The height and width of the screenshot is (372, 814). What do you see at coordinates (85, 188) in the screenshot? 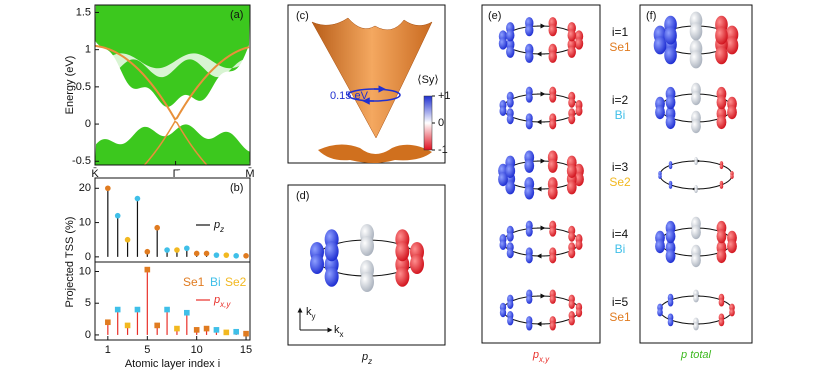
I see `y-tick-label: 20` at bounding box center [85, 188].